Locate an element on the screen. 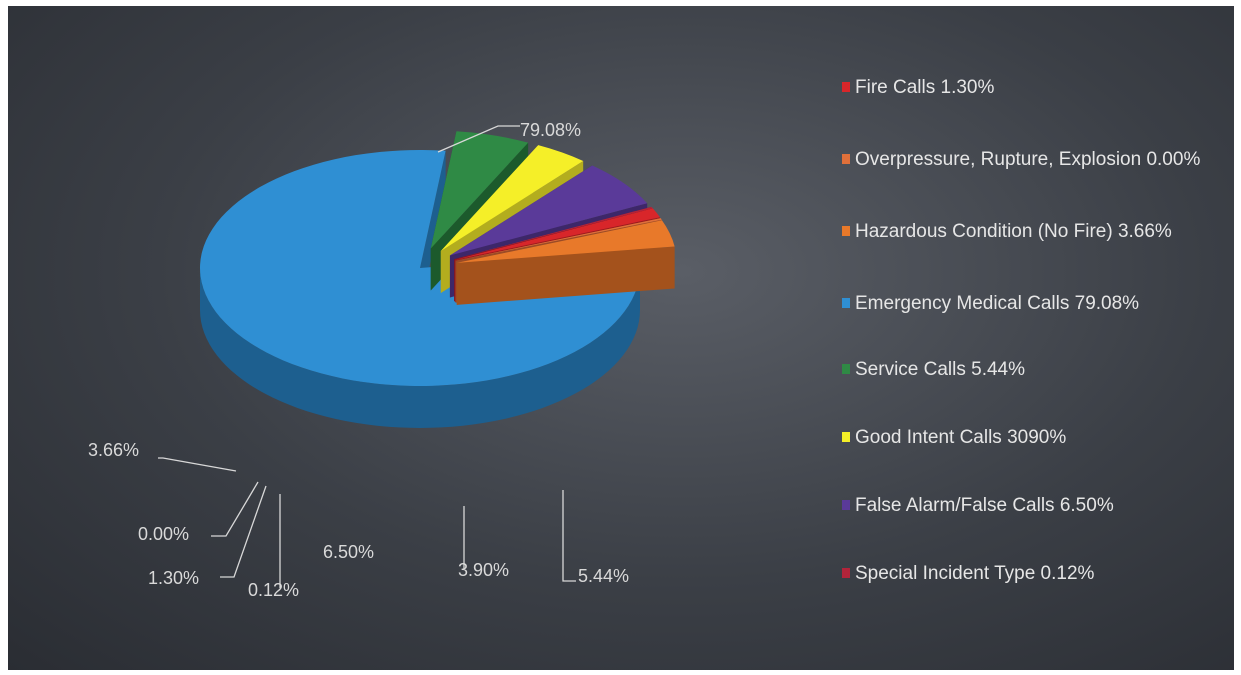 This screenshot has height=675, width=1241. legend-item: Overpressure, Rupture, Explosion 0.00% is located at coordinates (1037, 160).